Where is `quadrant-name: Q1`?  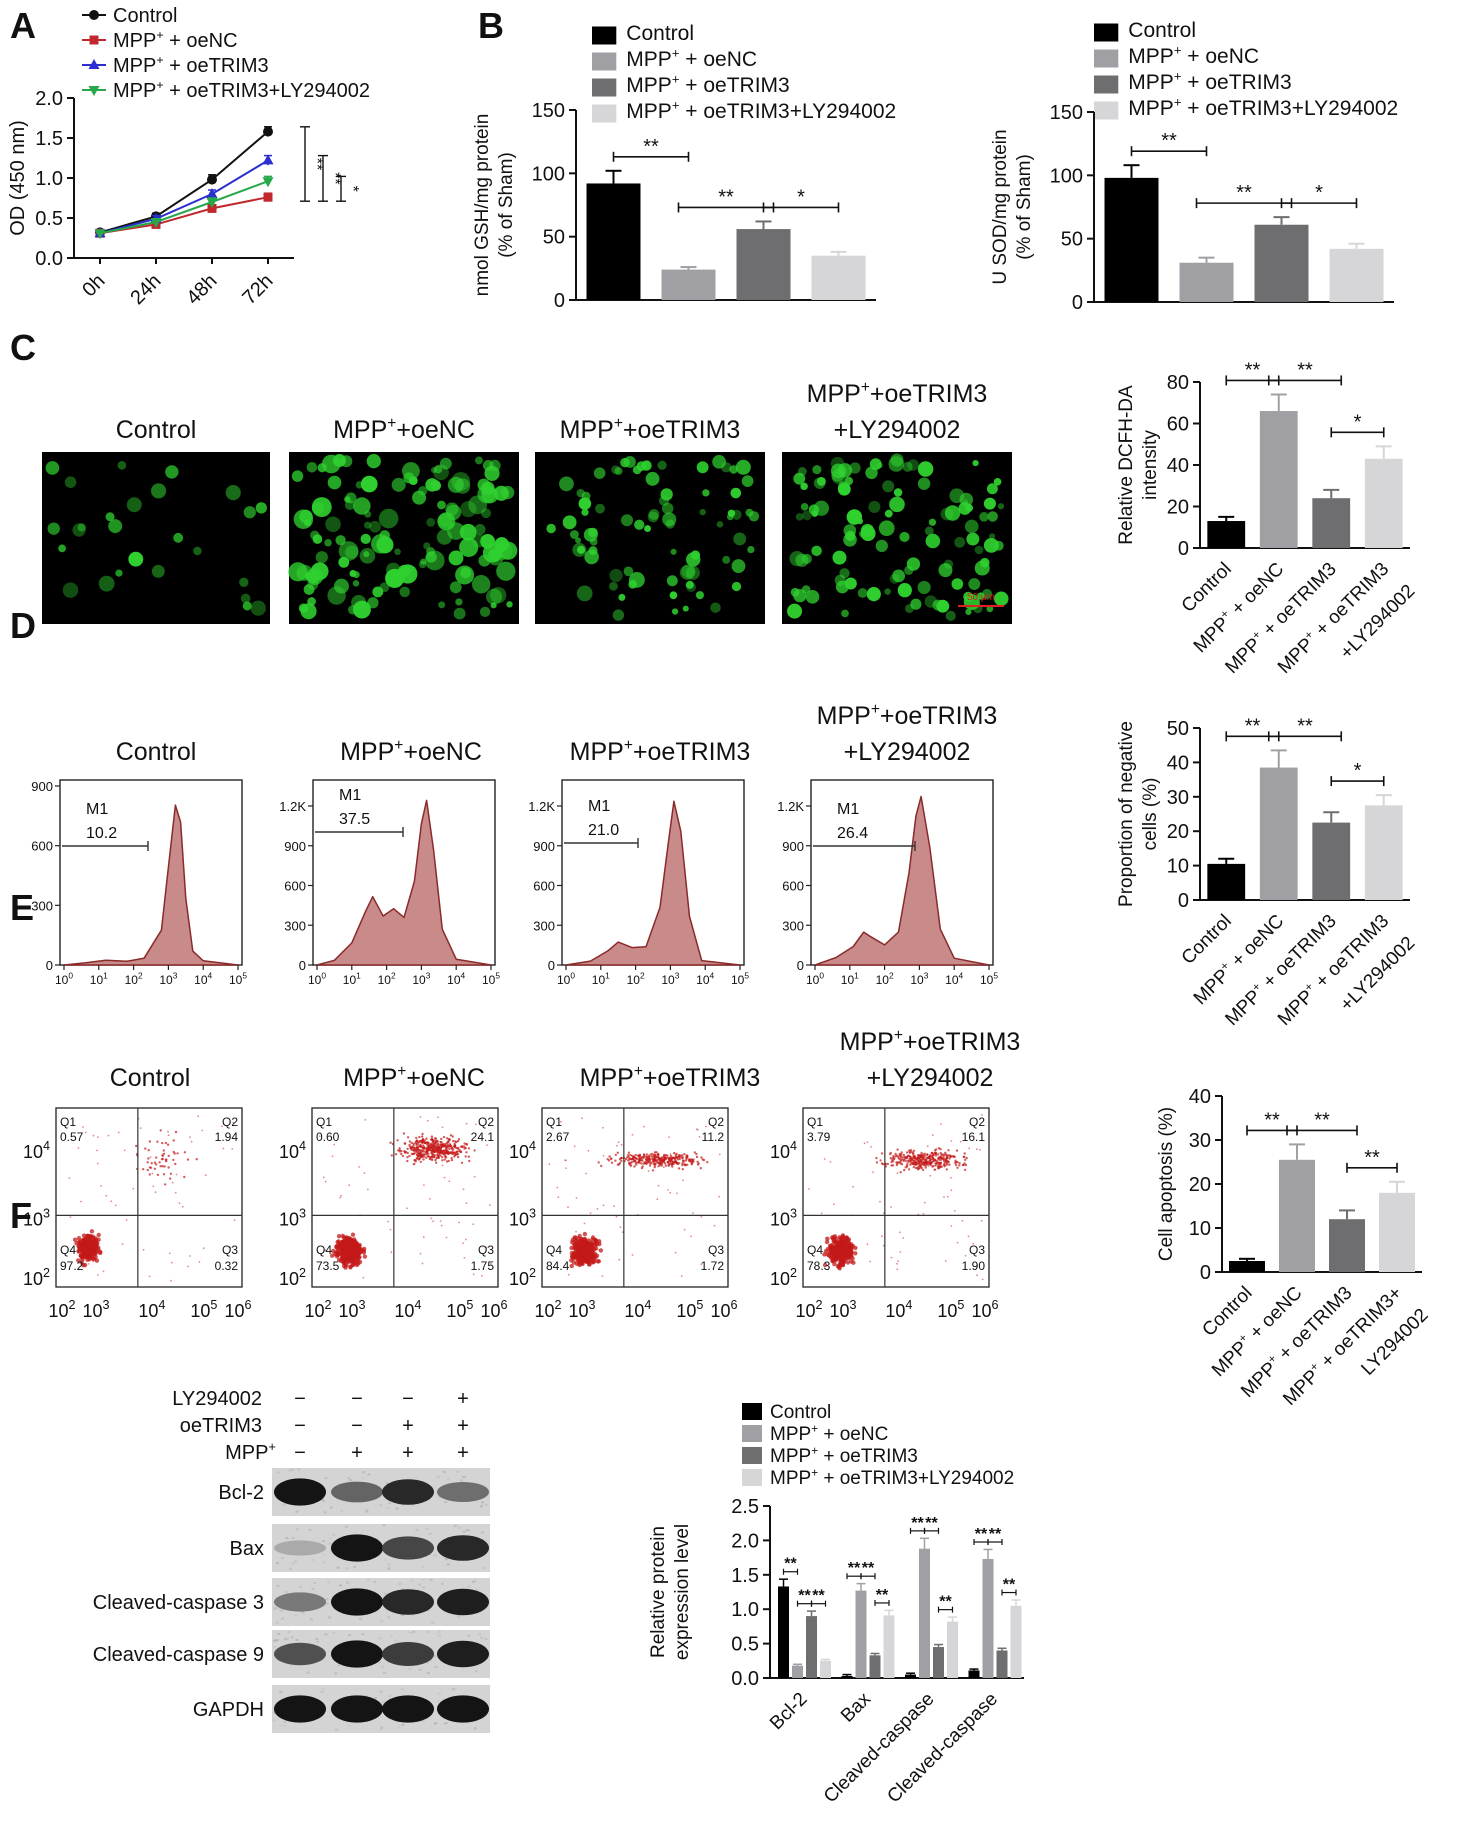
quadrant-name: Q1 is located at coordinates (324, 1122).